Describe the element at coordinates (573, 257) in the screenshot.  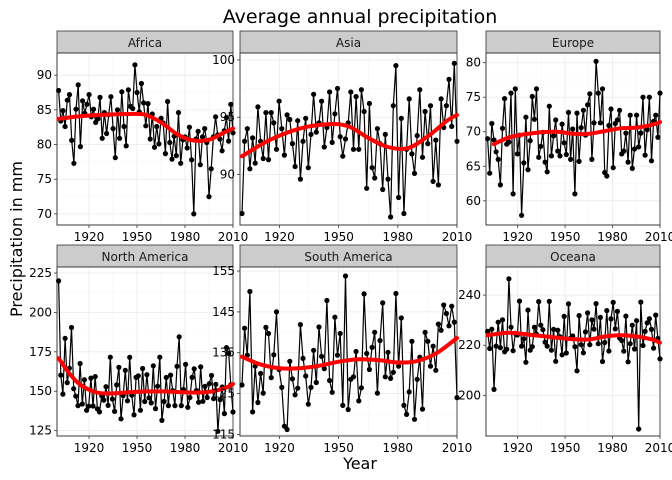
I see `facet-strip-label: Oceana` at that location.